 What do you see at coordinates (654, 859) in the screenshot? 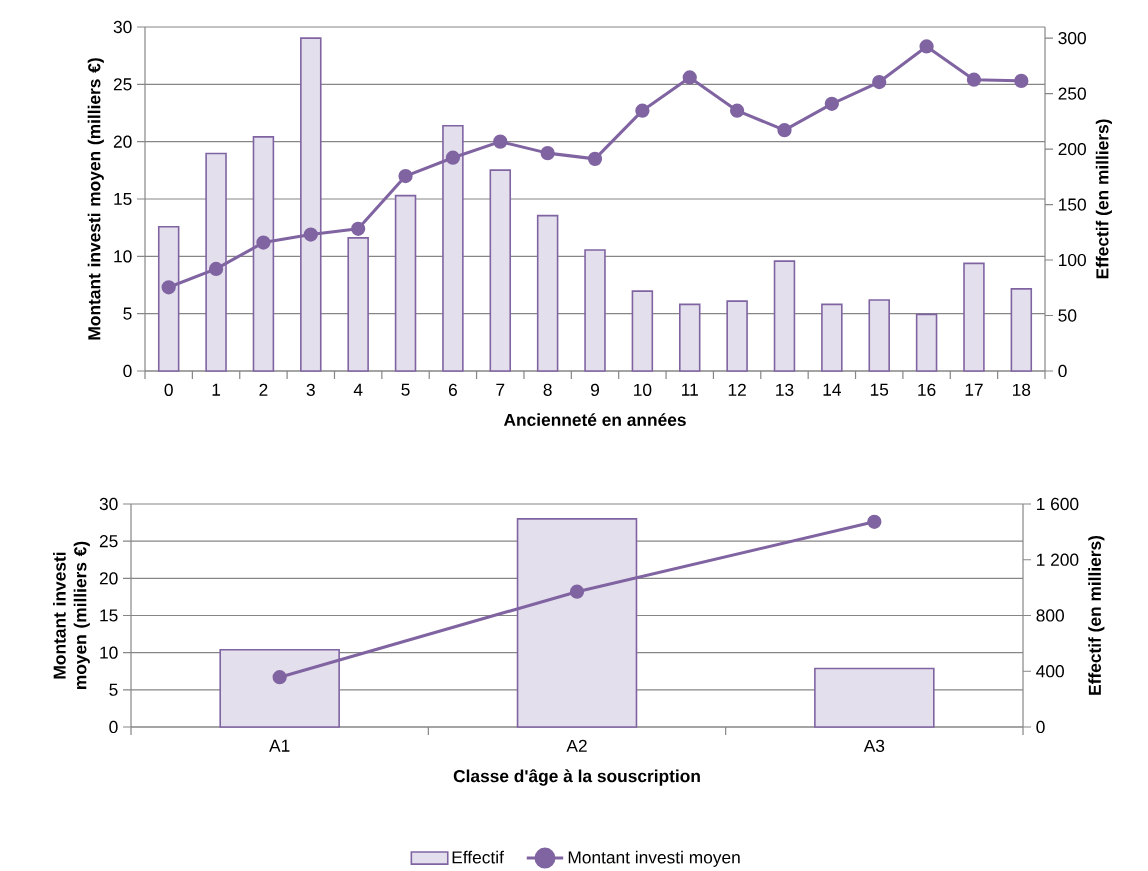
I see `legend-label: Montant investi moyen` at bounding box center [654, 859].